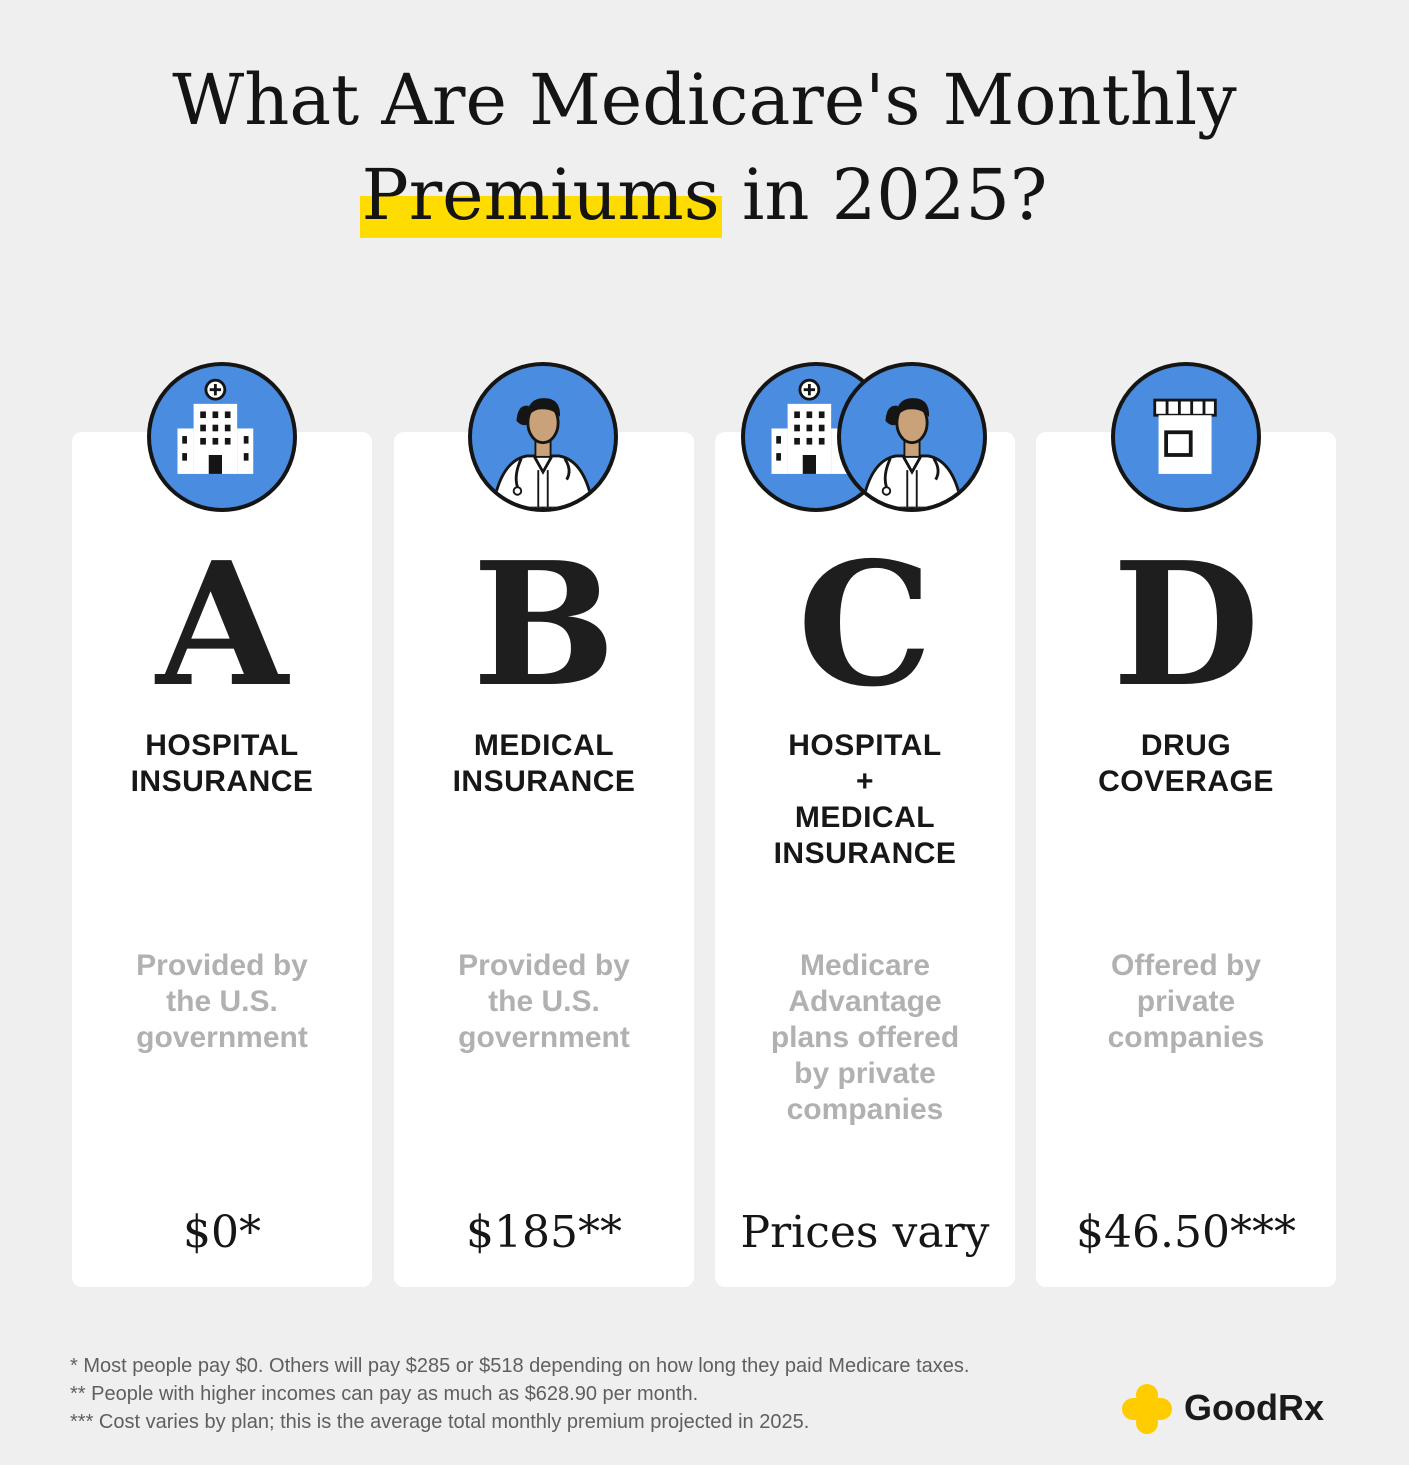 This screenshot has height=1465, width=1409. What do you see at coordinates (544, 859) in the screenshot?
I see `card-part-b` at bounding box center [544, 859].